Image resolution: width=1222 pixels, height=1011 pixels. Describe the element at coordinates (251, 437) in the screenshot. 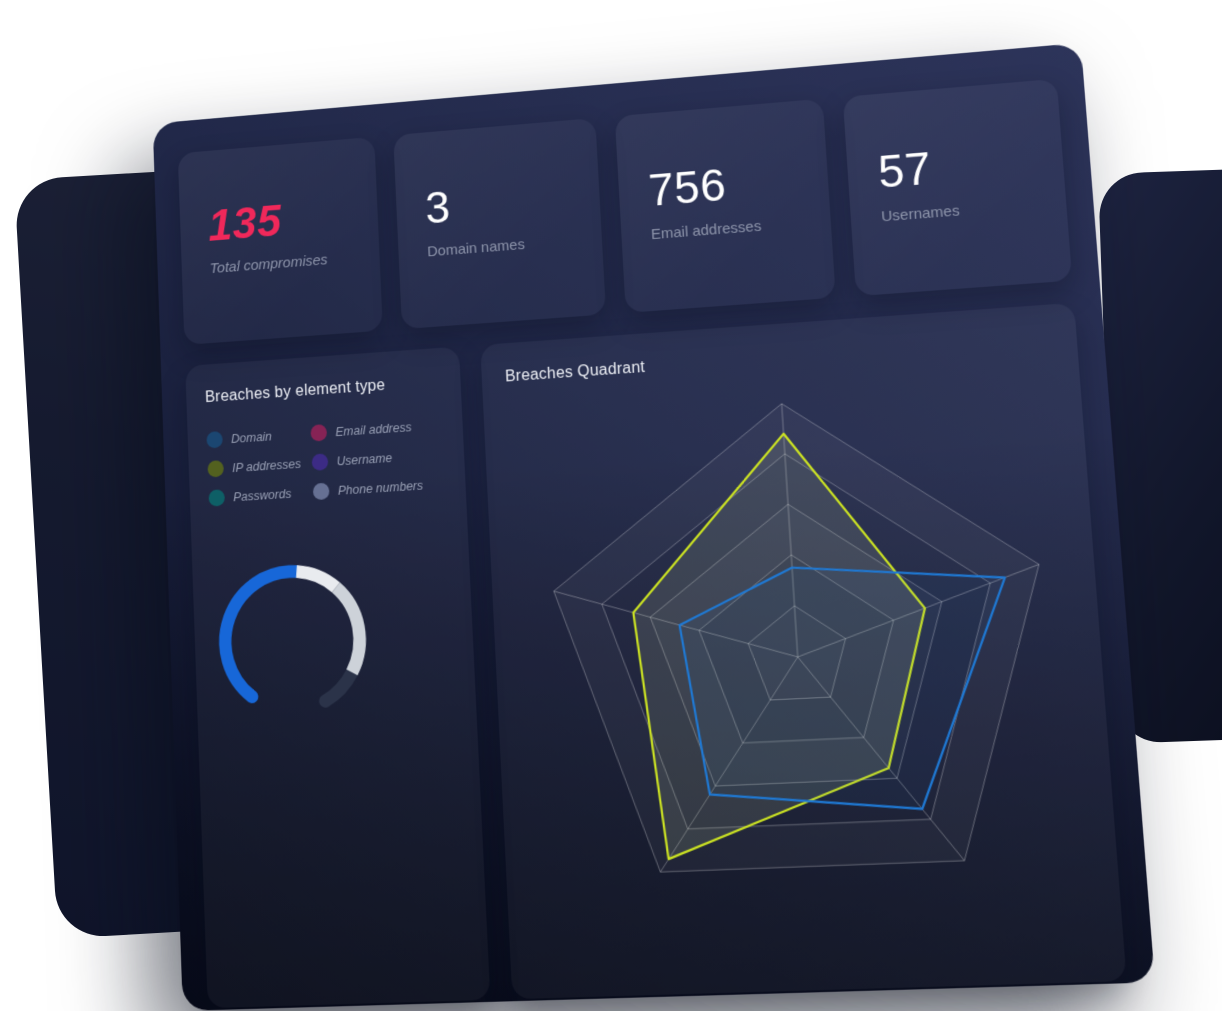

I see `legend-label: Domain` at that location.